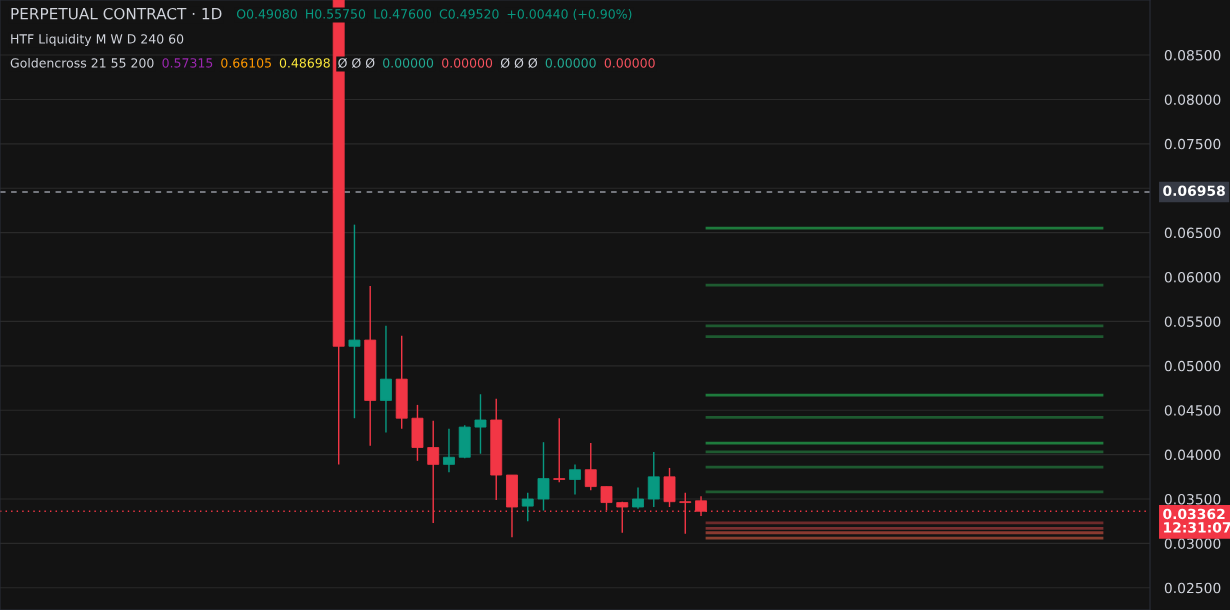  Describe the element at coordinates (1192, 321) in the screenshot. I see `y-tick-label: 0.05500` at that location.